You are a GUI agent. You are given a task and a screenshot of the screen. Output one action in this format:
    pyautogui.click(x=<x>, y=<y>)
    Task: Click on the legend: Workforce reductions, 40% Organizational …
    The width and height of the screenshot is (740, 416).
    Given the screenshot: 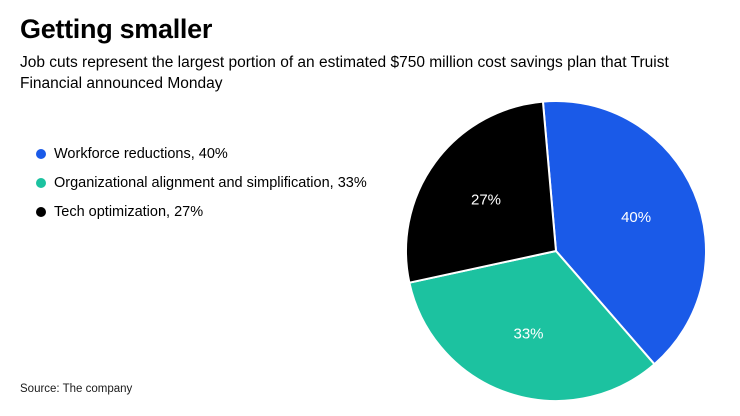 What is the action you would take?
    pyautogui.click(x=201, y=183)
    